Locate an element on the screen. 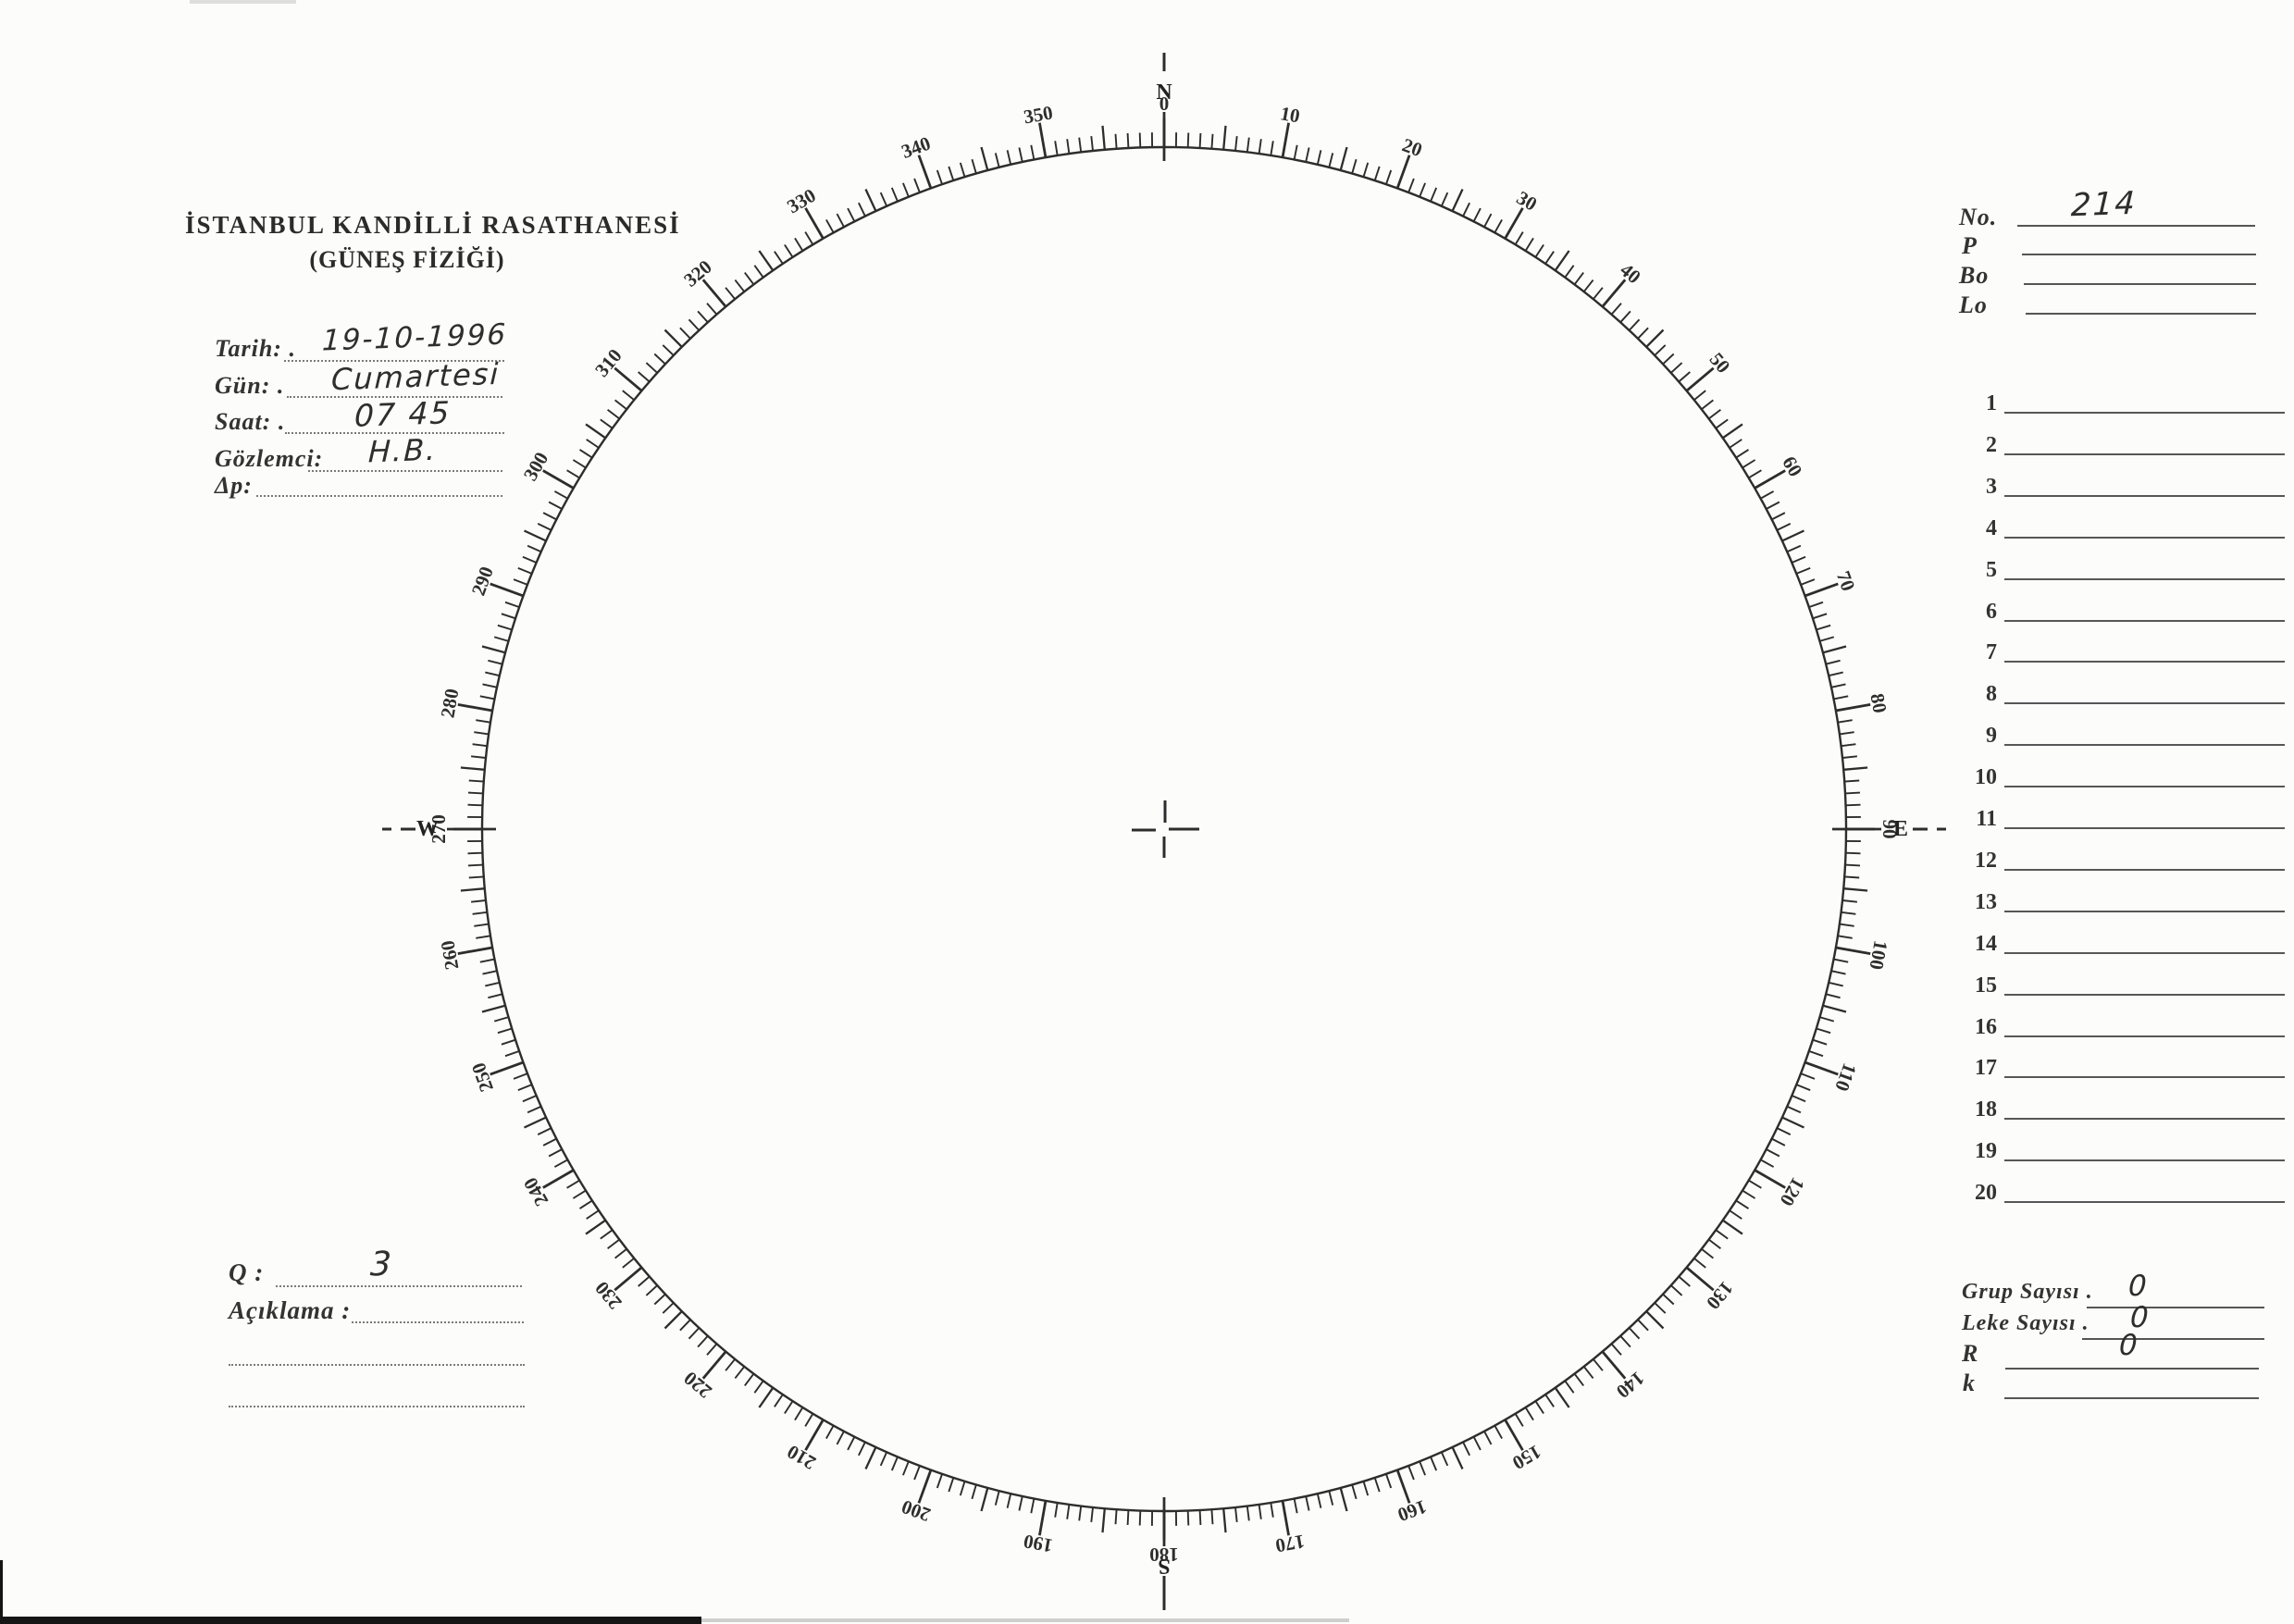 The image size is (2294, 1624). field-label-leke-sayisi: Leke Sayısı . is located at coordinates (2025, 1323).